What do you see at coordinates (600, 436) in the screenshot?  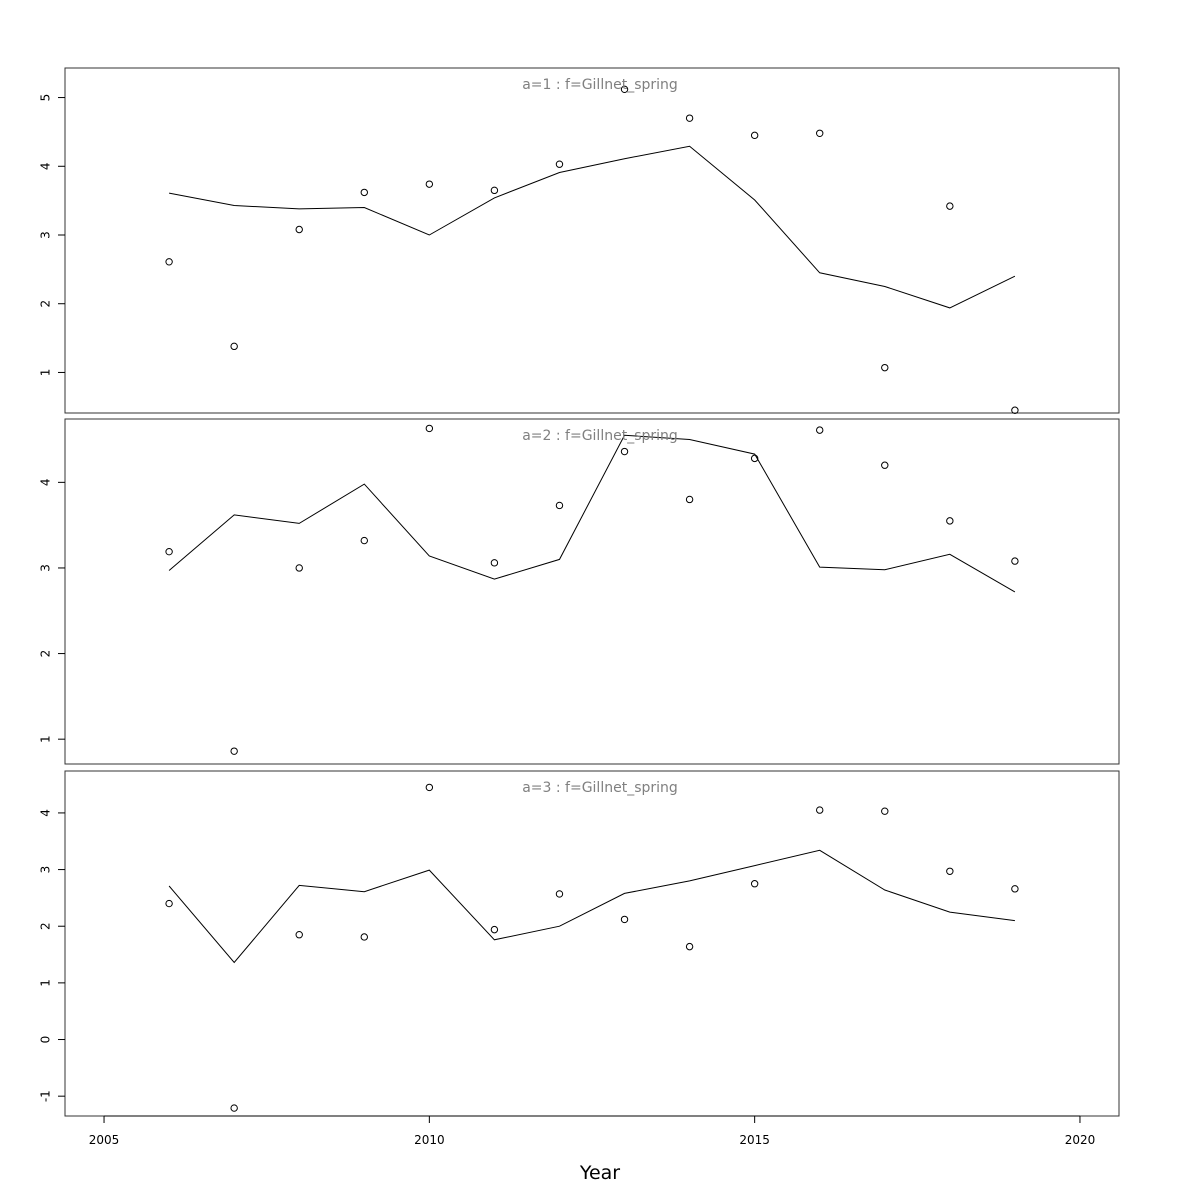 I see `panel-title: a=2 : f=Gillnet_spring` at bounding box center [600, 436].